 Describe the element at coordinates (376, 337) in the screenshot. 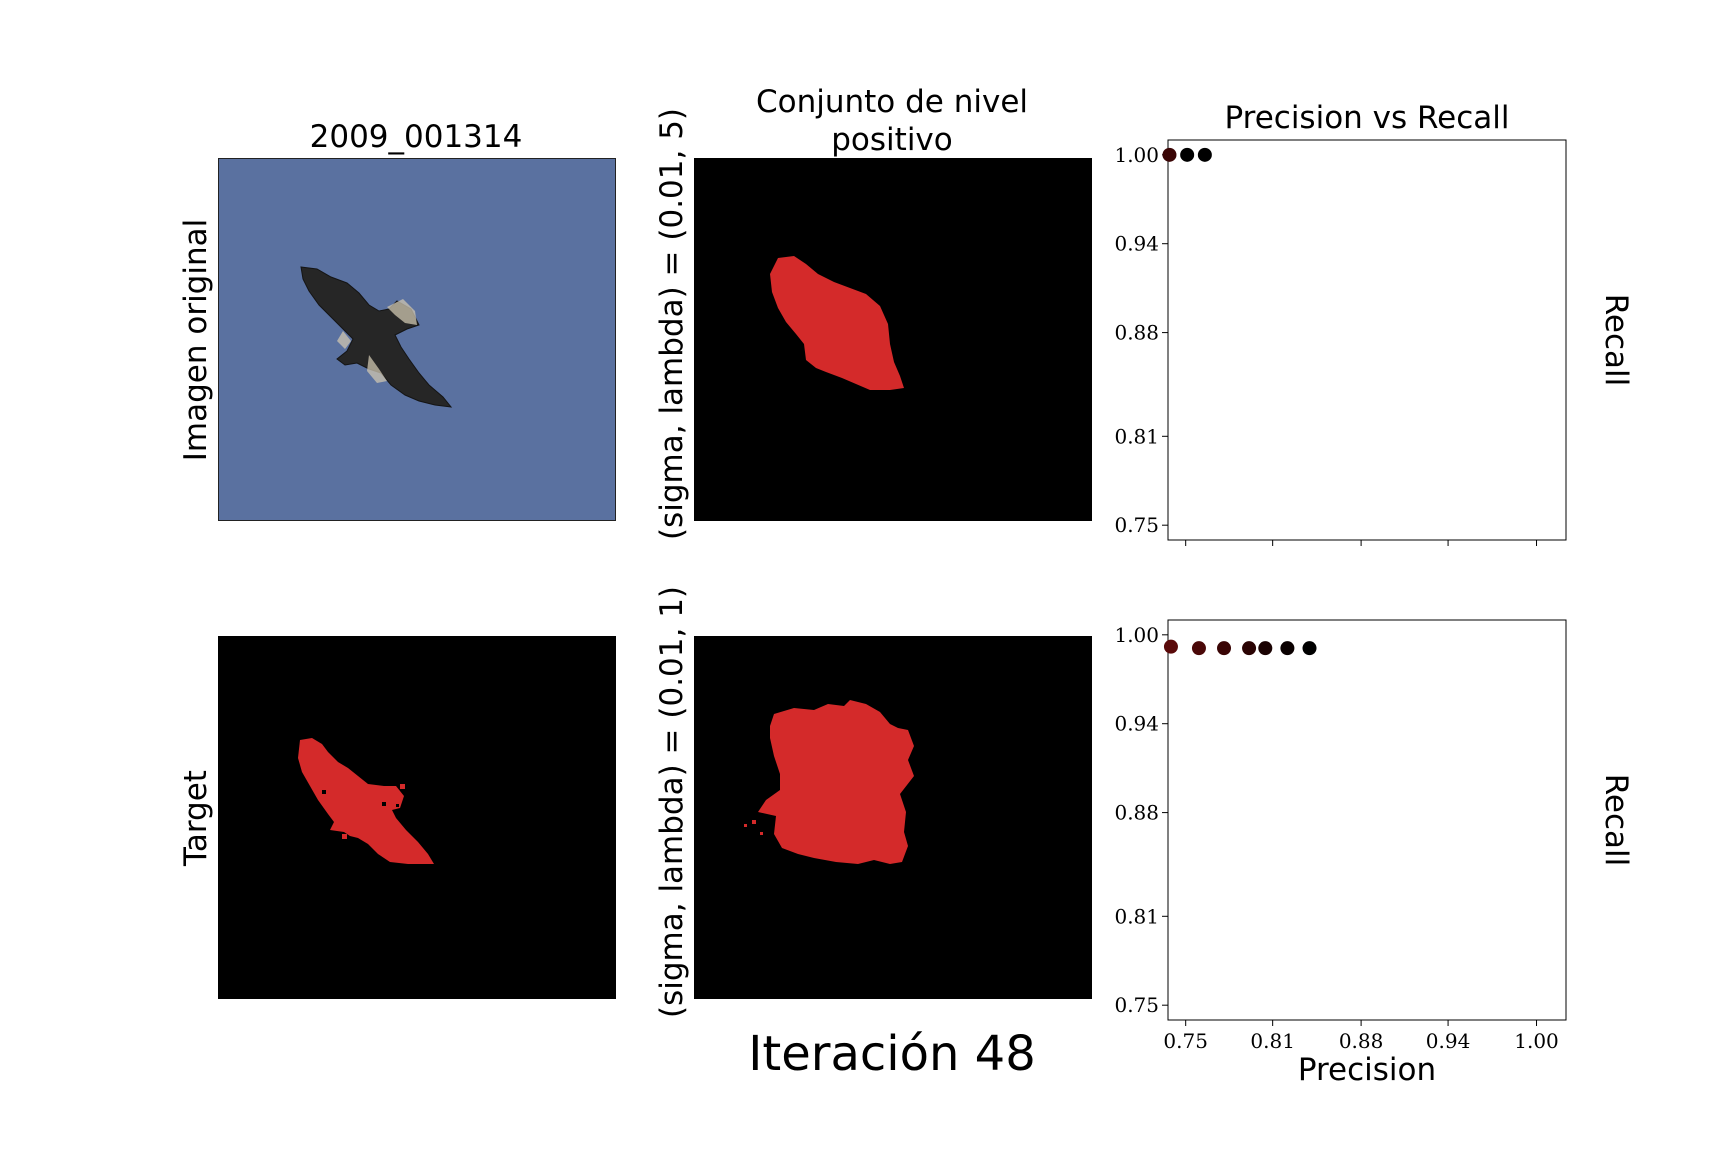

I see `bird-icon` at that location.